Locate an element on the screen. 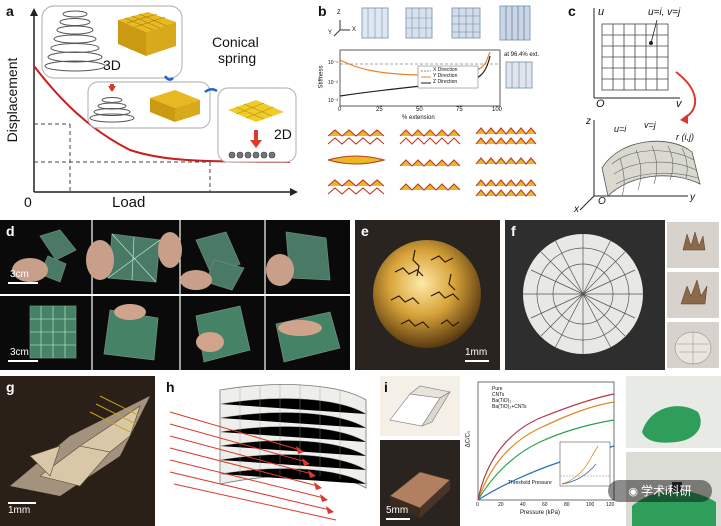  panel-d: d 3cm 3cm is located at coordinates (175, 295).